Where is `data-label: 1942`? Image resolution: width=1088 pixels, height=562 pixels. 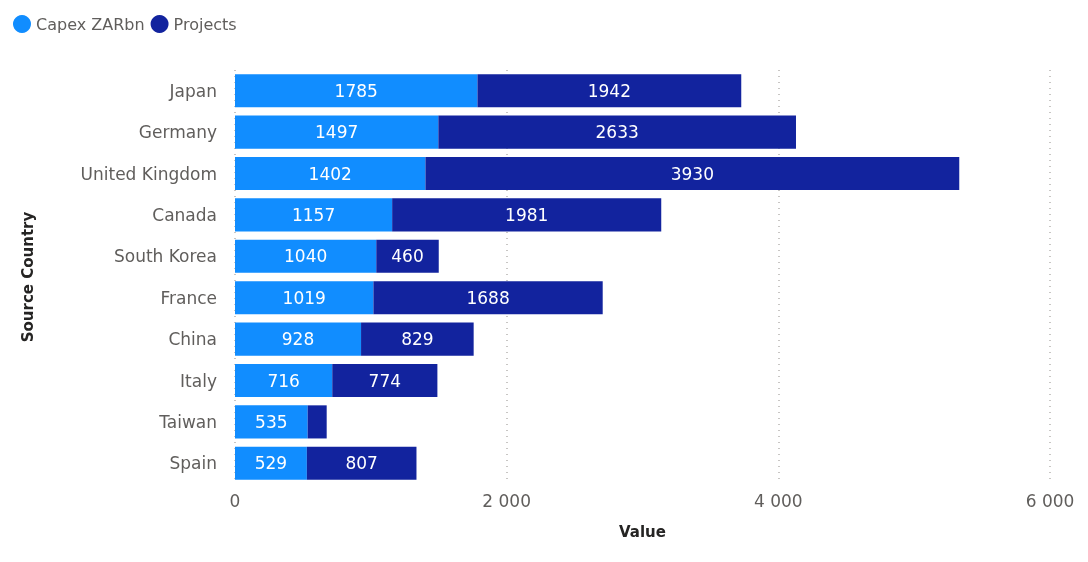
data-label: 1942 is located at coordinates (609, 90).